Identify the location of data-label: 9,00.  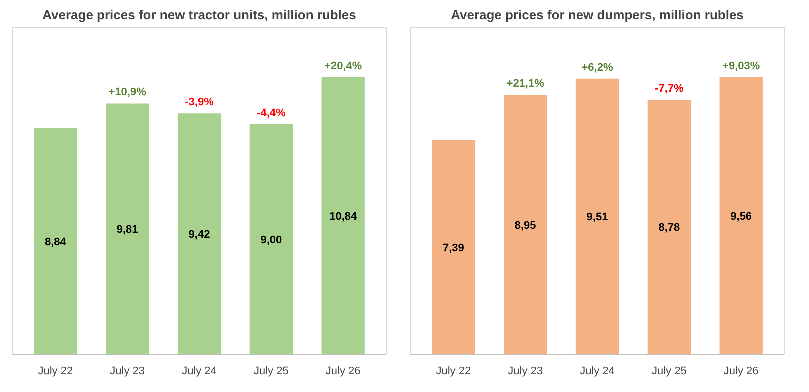
(271, 240).